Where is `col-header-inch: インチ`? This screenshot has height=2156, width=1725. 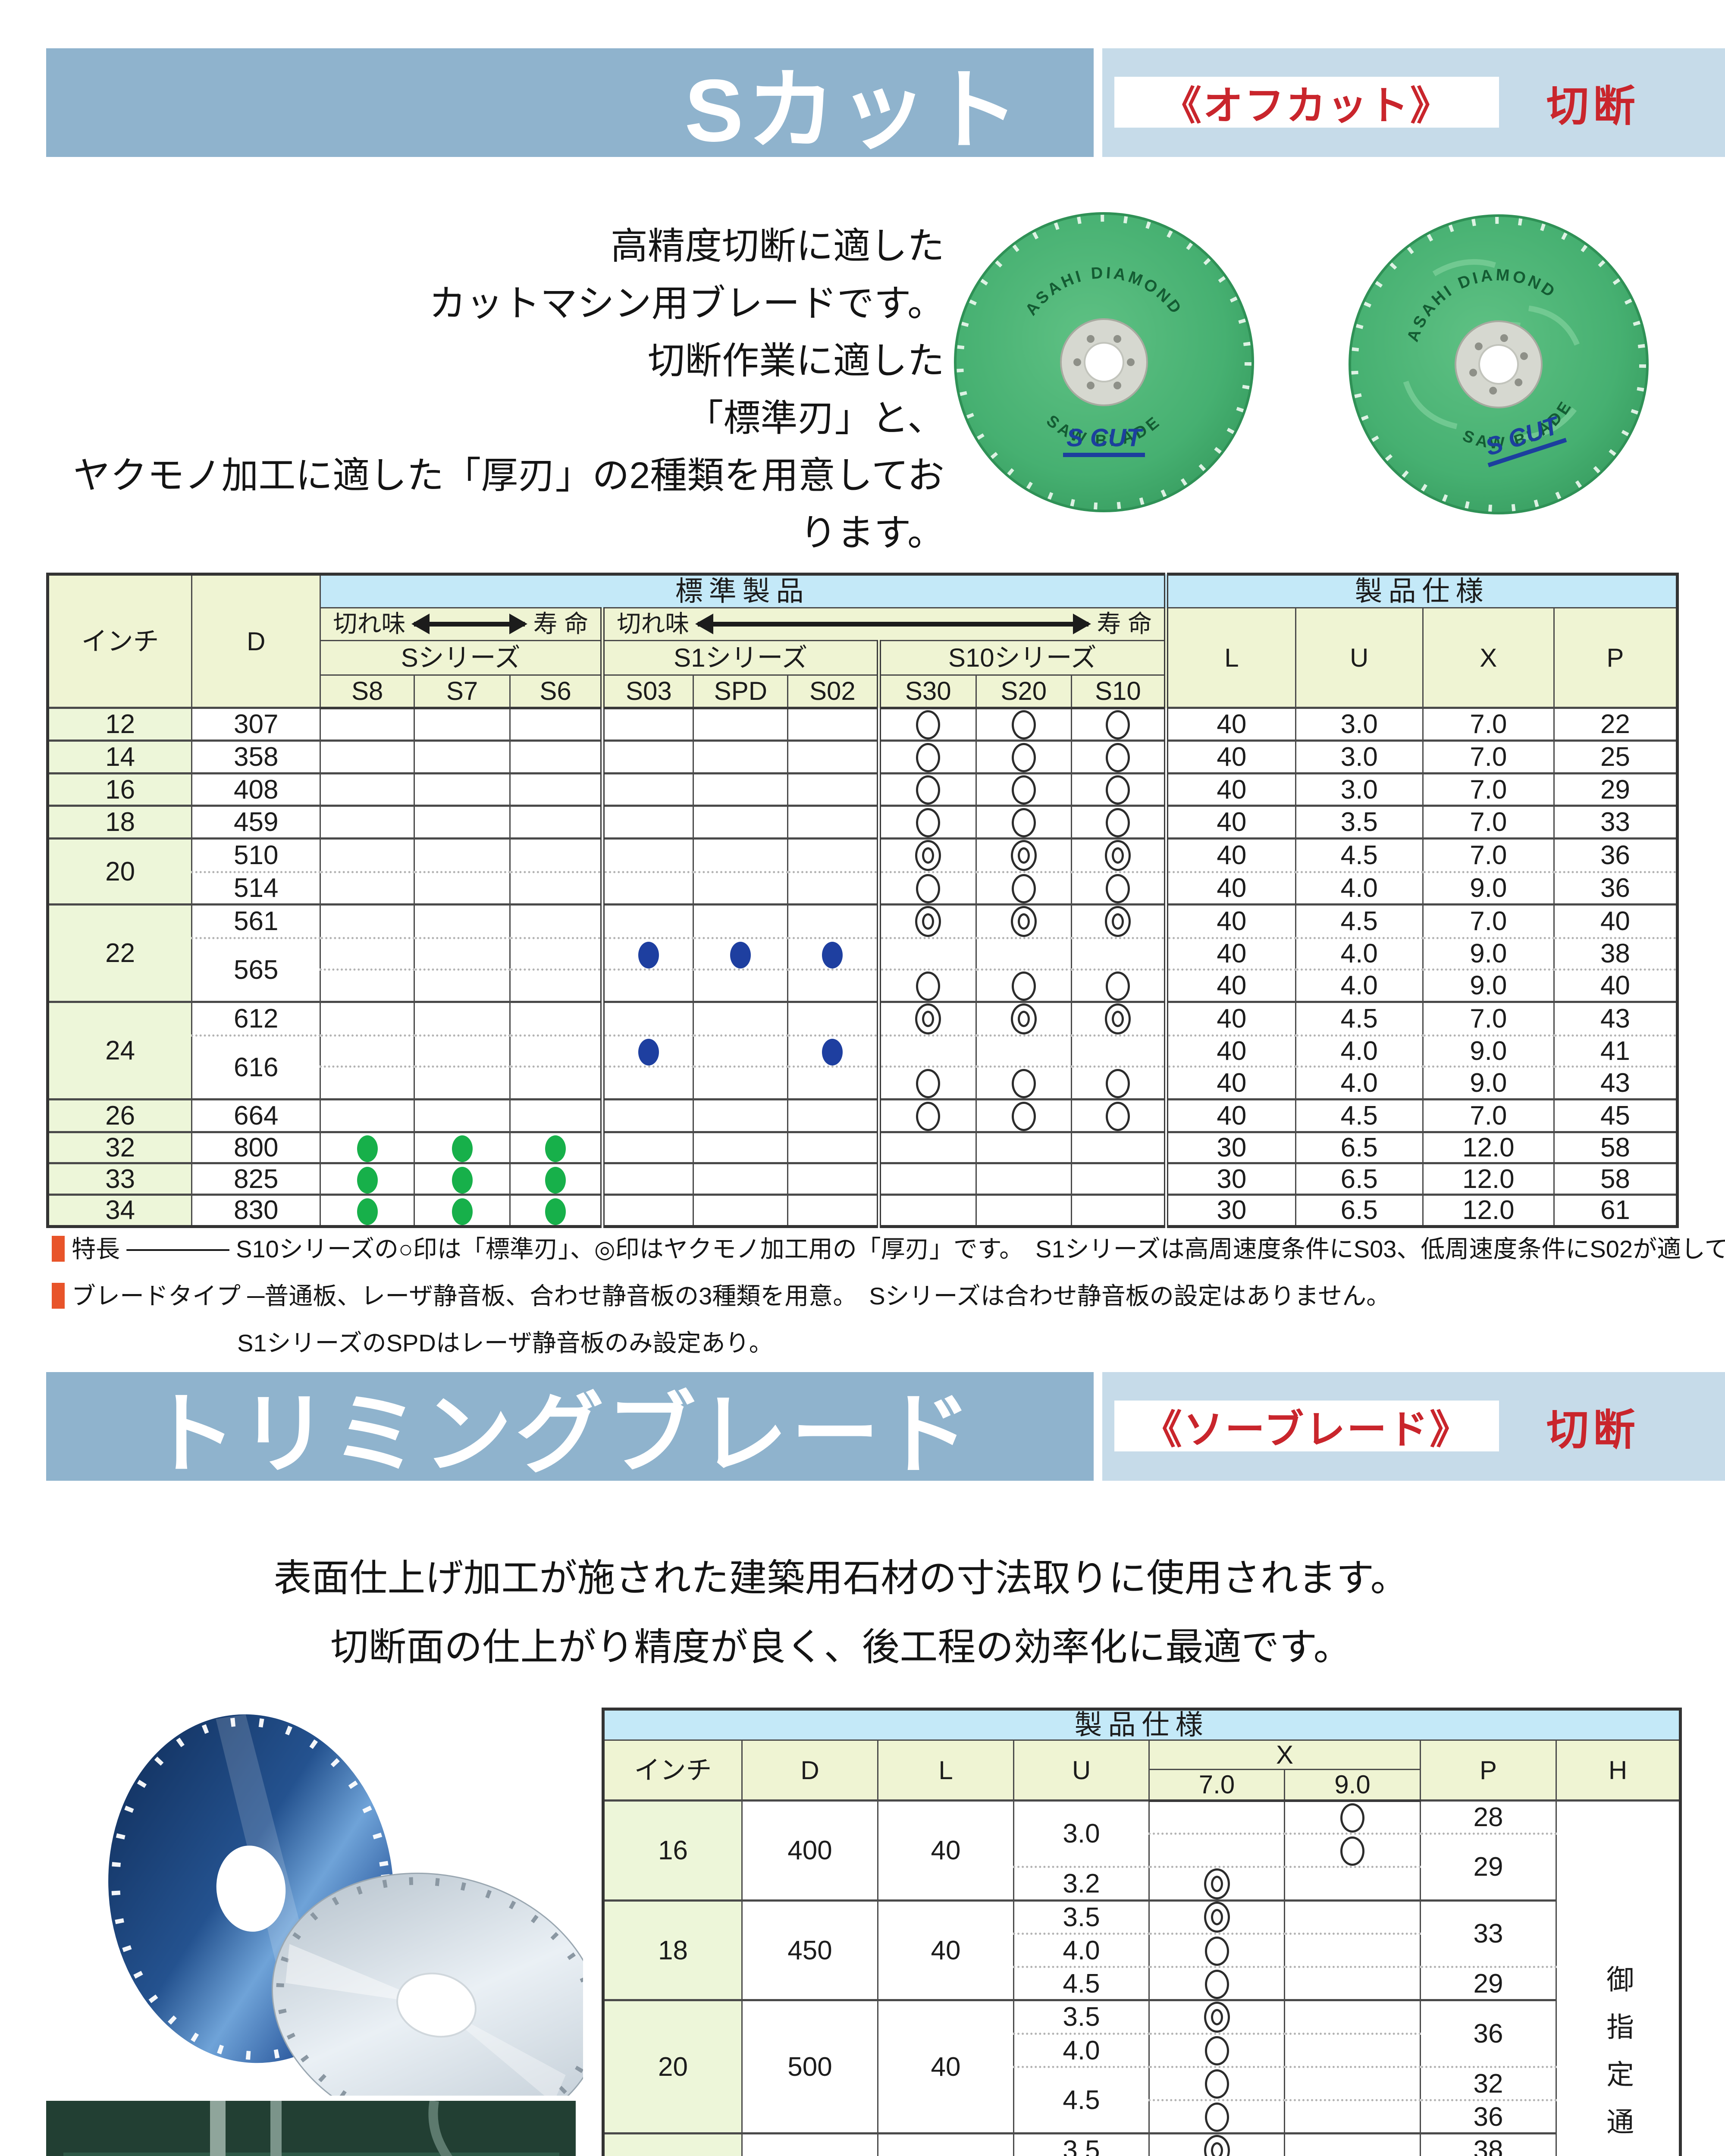 col-header-inch: インチ is located at coordinates (672, 1770).